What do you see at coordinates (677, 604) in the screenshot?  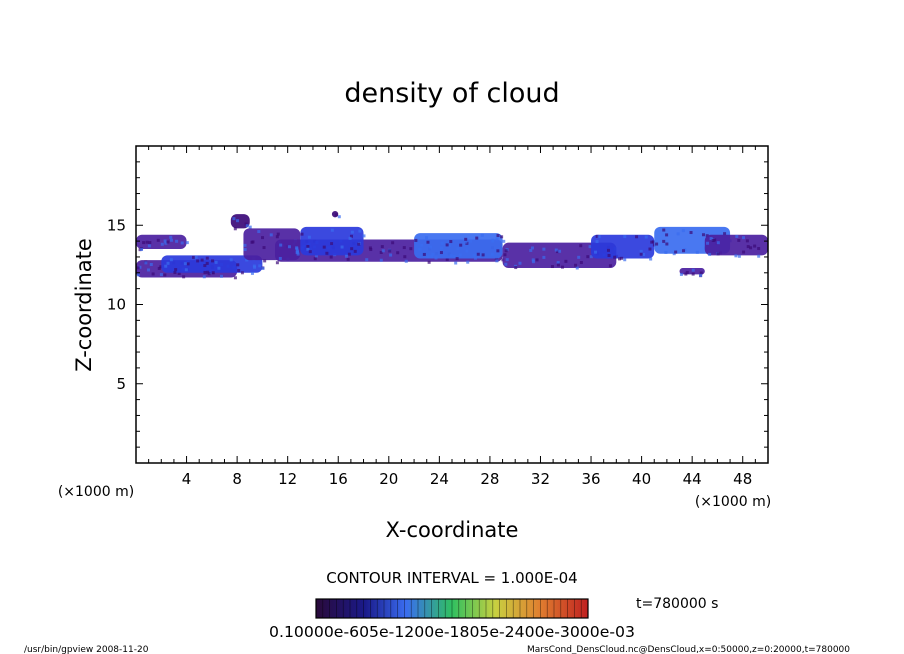 I see `time-label: t=780000 s` at bounding box center [677, 604].